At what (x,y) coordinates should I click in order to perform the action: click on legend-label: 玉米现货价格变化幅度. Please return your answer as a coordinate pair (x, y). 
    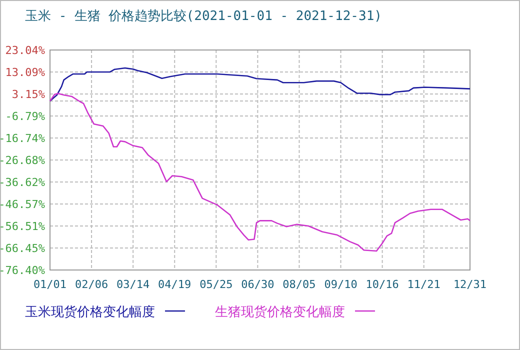
    Looking at the image, I should click on (90, 312).